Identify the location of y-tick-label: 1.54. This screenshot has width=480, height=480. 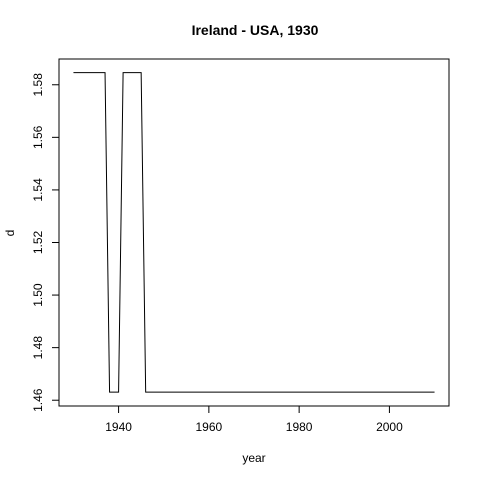
(38, 190).